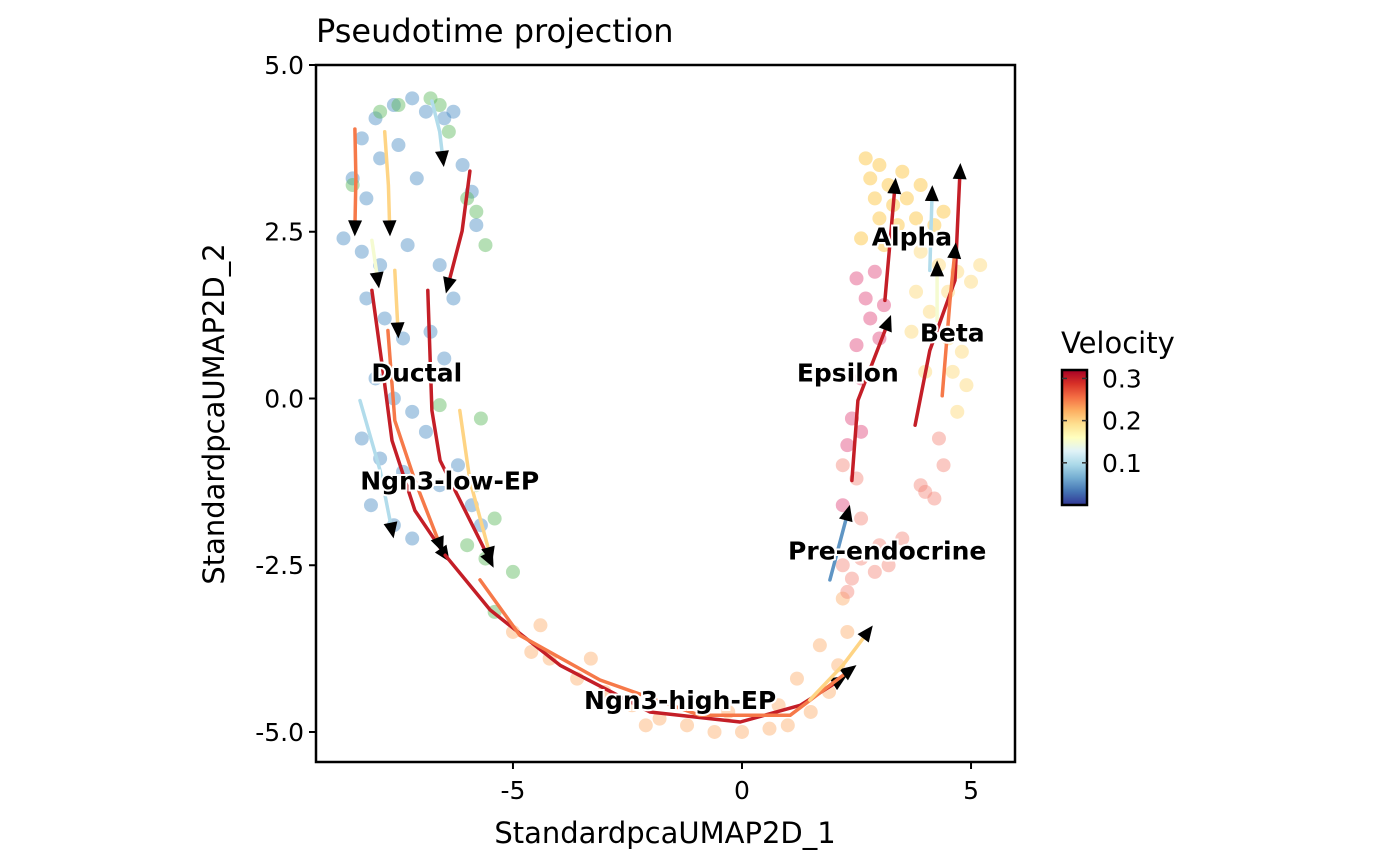 Image resolution: width=1400 pixels, height=866 pixels. Describe the element at coordinates (495, 31) in the screenshot. I see `chart-title: Pseudotime projection` at that location.